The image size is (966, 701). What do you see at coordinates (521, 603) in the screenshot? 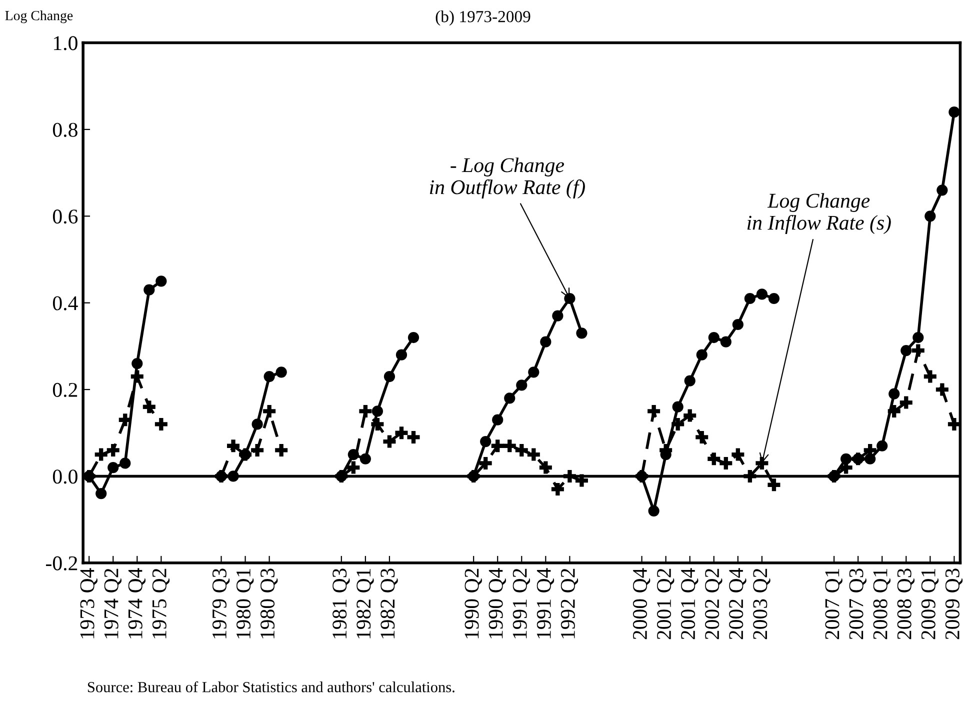
I see `x-tick-label: 1991 Q2` at bounding box center [521, 603].